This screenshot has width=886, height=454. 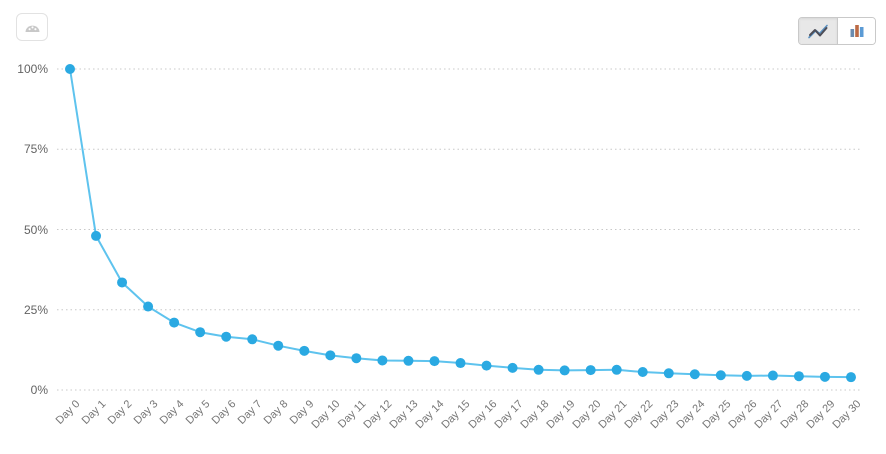 I want to click on y-axis-label-0%: 0%, so click(x=39, y=390).